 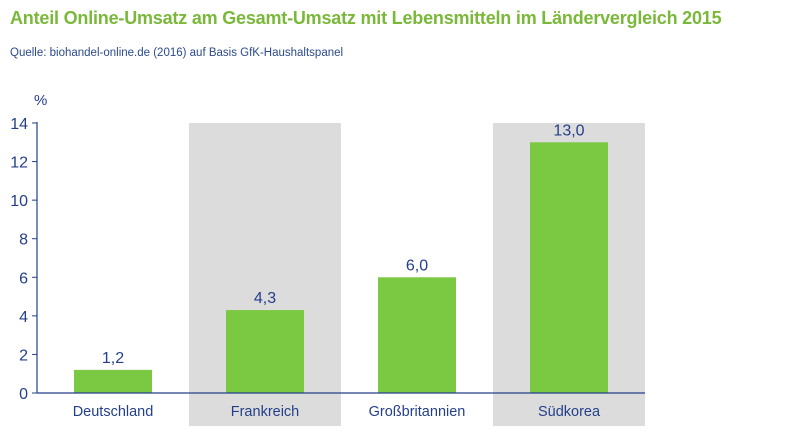 I want to click on y-tick-label: 2, so click(x=23, y=355).